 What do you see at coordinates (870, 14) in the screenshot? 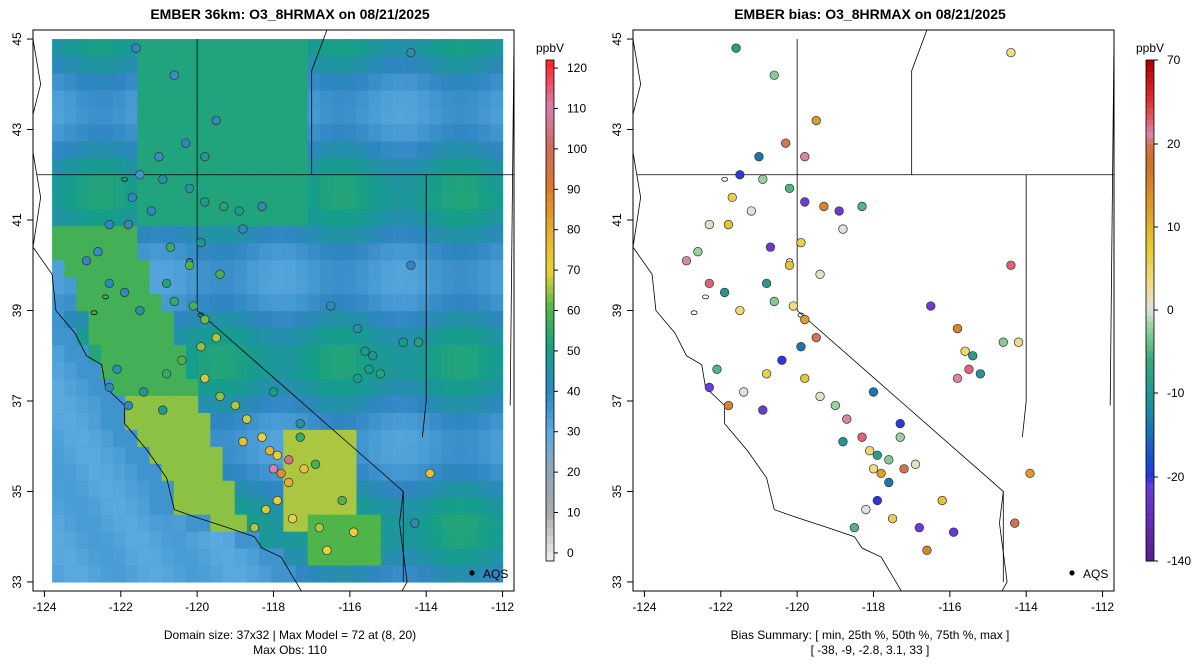
I see `right-panel-title: EMBER bias: O3_8HRMAX on 08/21/2025` at bounding box center [870, 14].